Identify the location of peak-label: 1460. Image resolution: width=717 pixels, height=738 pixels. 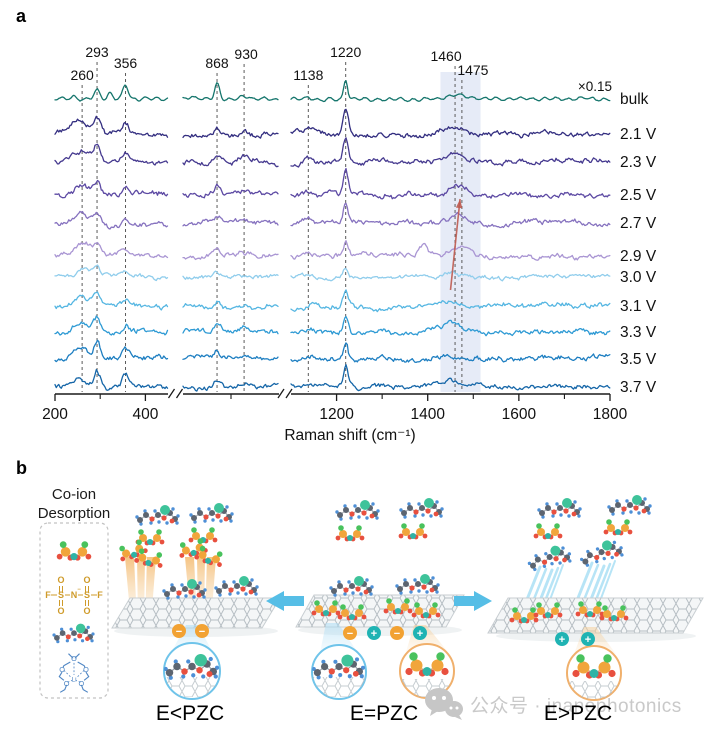
(445, 56).